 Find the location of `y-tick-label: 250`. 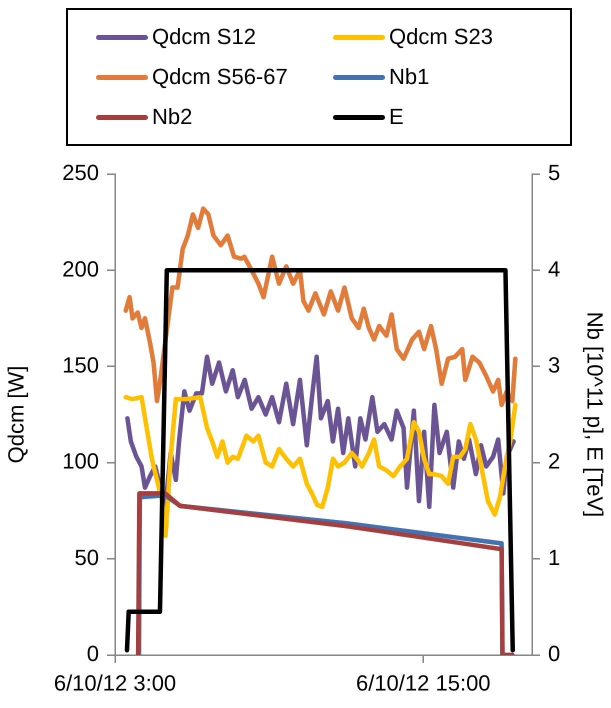

y-tick-label: 250 is located at coordinates (80, 173).